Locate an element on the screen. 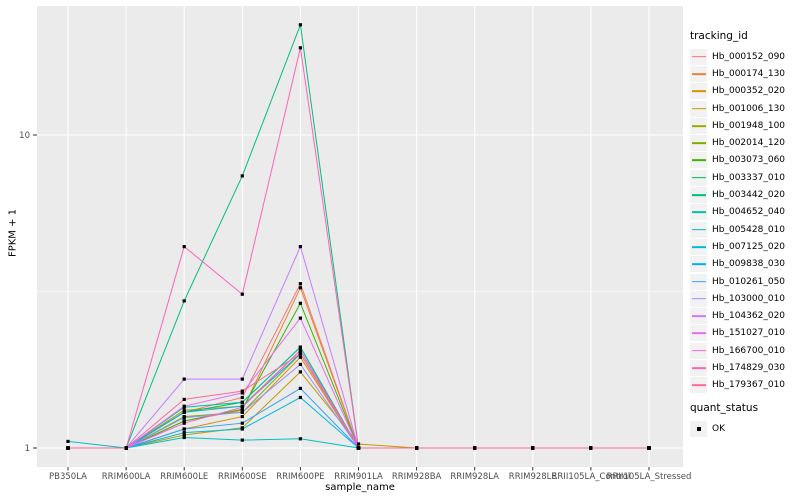  legend-entry-Hb_104362_020: Hb_104362_020 is located at coordinates (745, 316).